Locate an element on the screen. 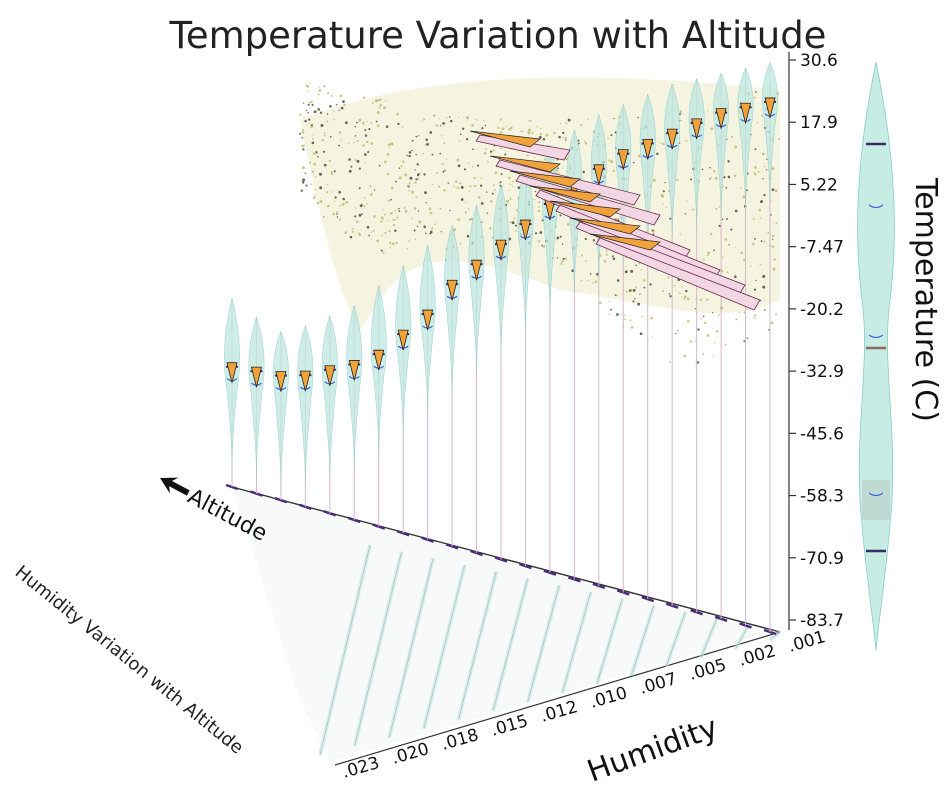 This screenshot has height=786, width=946. flag-arrow-head is located at coordinates (565, 194).